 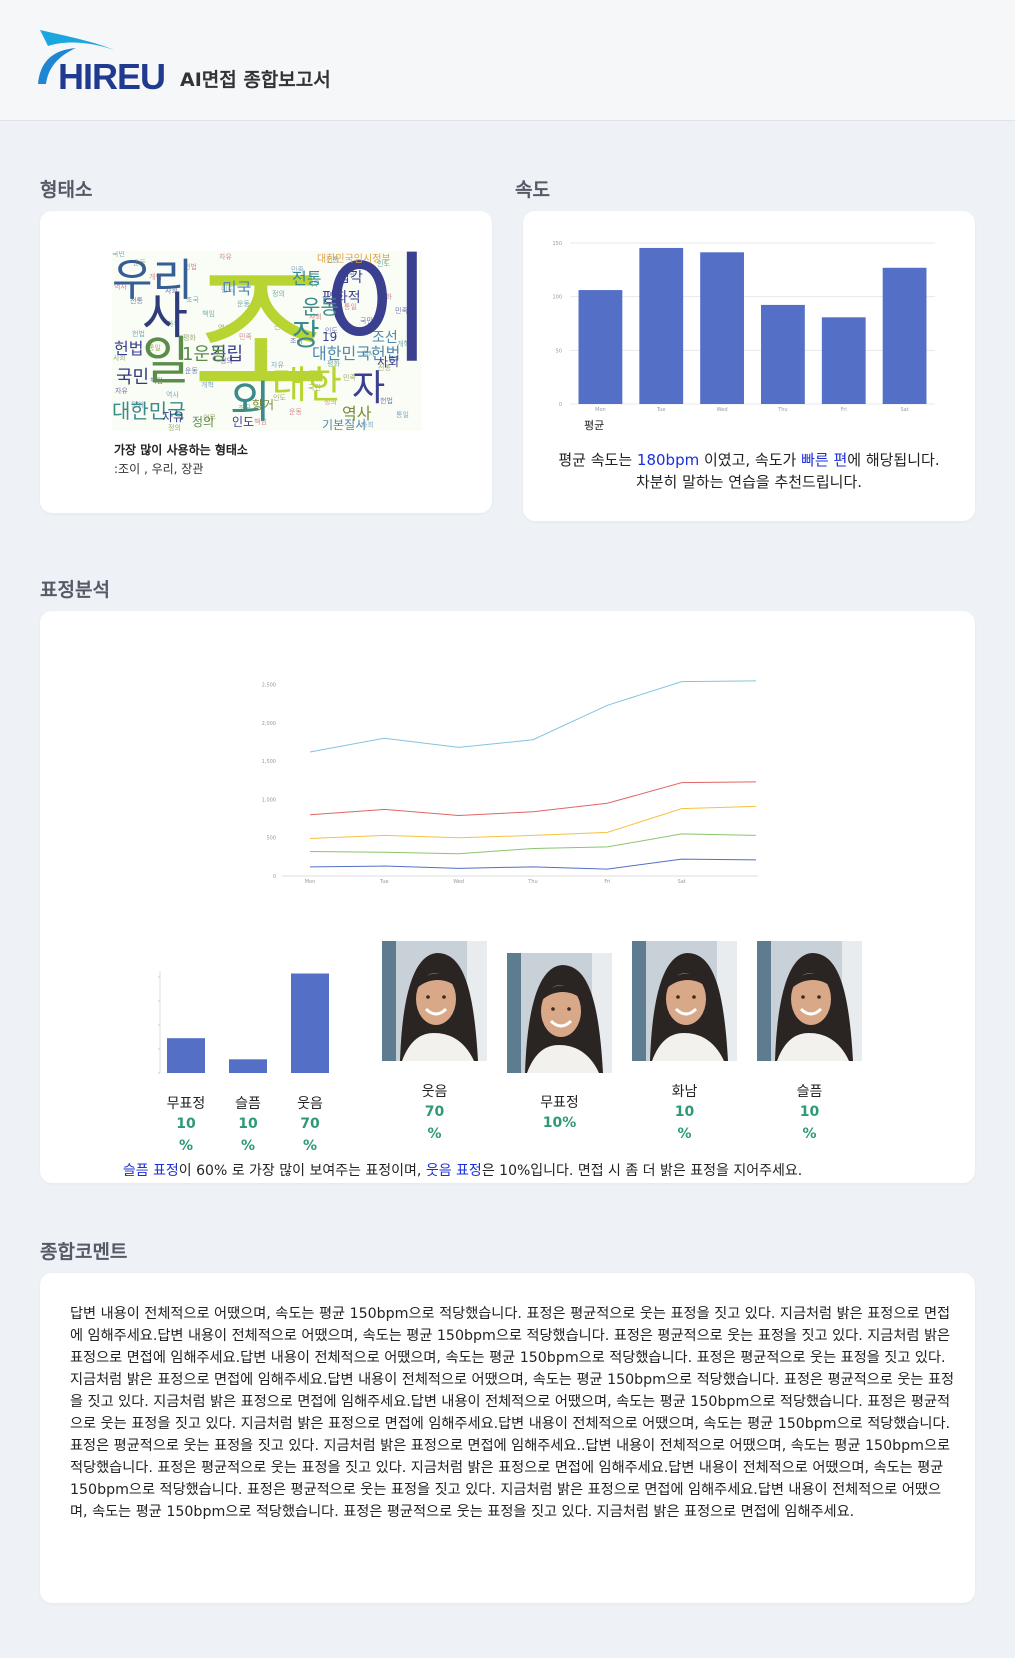 What do you see at coordinates (186, 1055) in the screenshot?
I see `expression-bar` at bounding box center [186, 1055].